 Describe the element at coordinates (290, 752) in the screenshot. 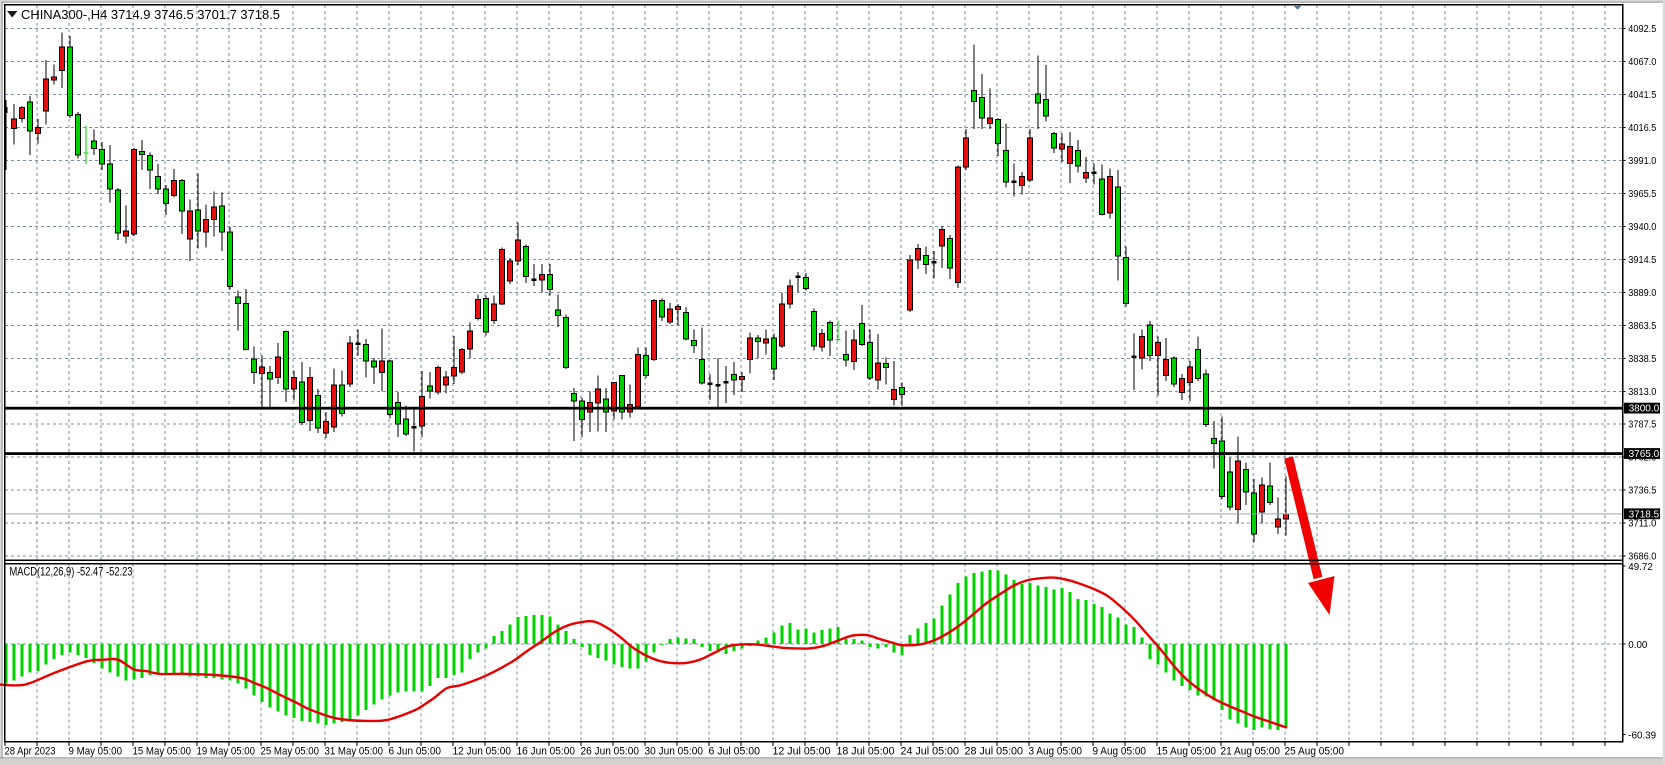

I see `svg-text: 25 May 05:00` at that location.